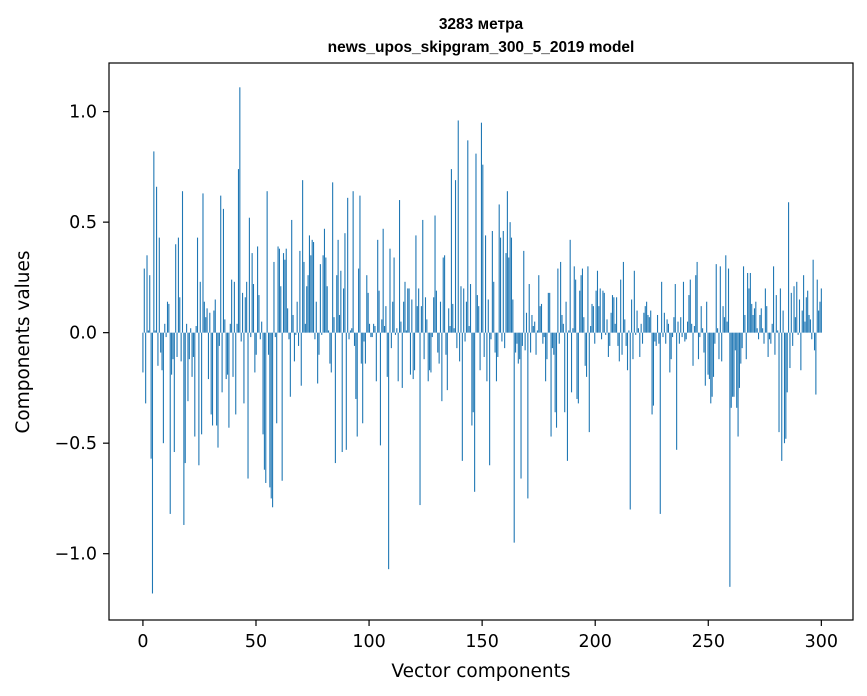 The image size is (867, 696). I want to click on x-tick-label: 0, so click(142, 642).